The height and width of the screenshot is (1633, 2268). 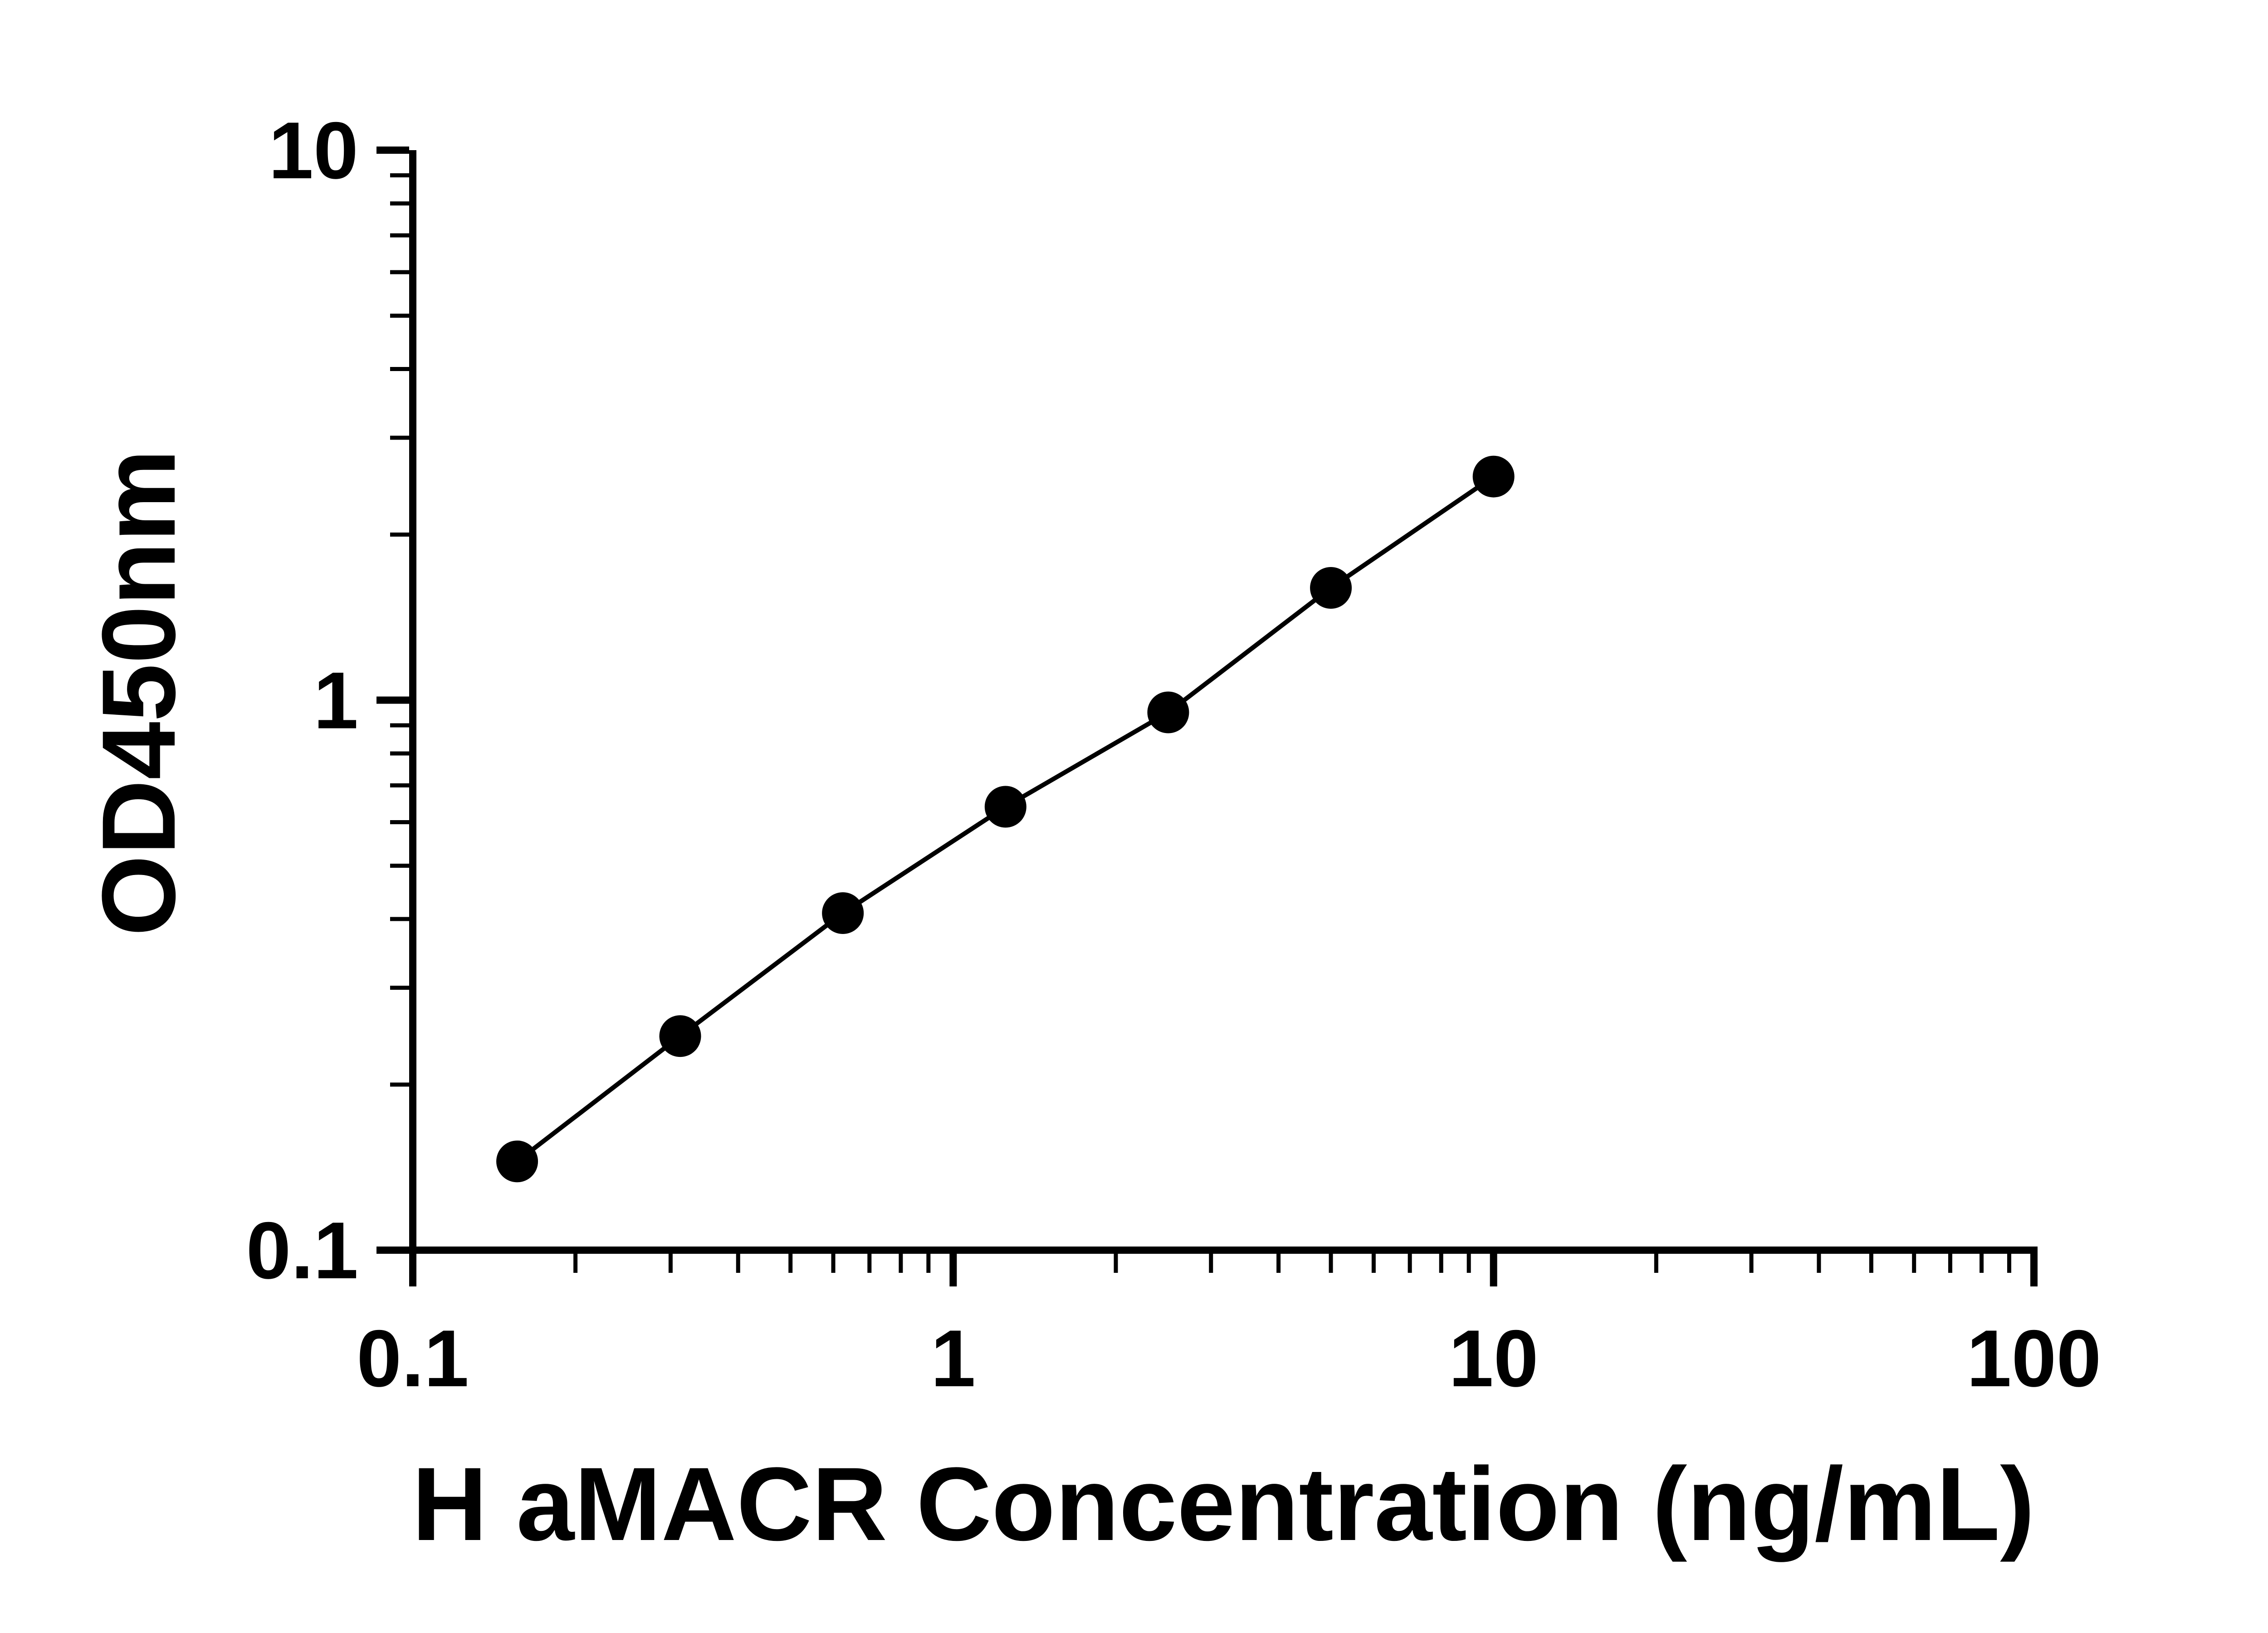 What do you see at coordinates (139, 692) in the screenshot?
I see `y-axis-title: OD450nm` at bounding box center [139, 692].